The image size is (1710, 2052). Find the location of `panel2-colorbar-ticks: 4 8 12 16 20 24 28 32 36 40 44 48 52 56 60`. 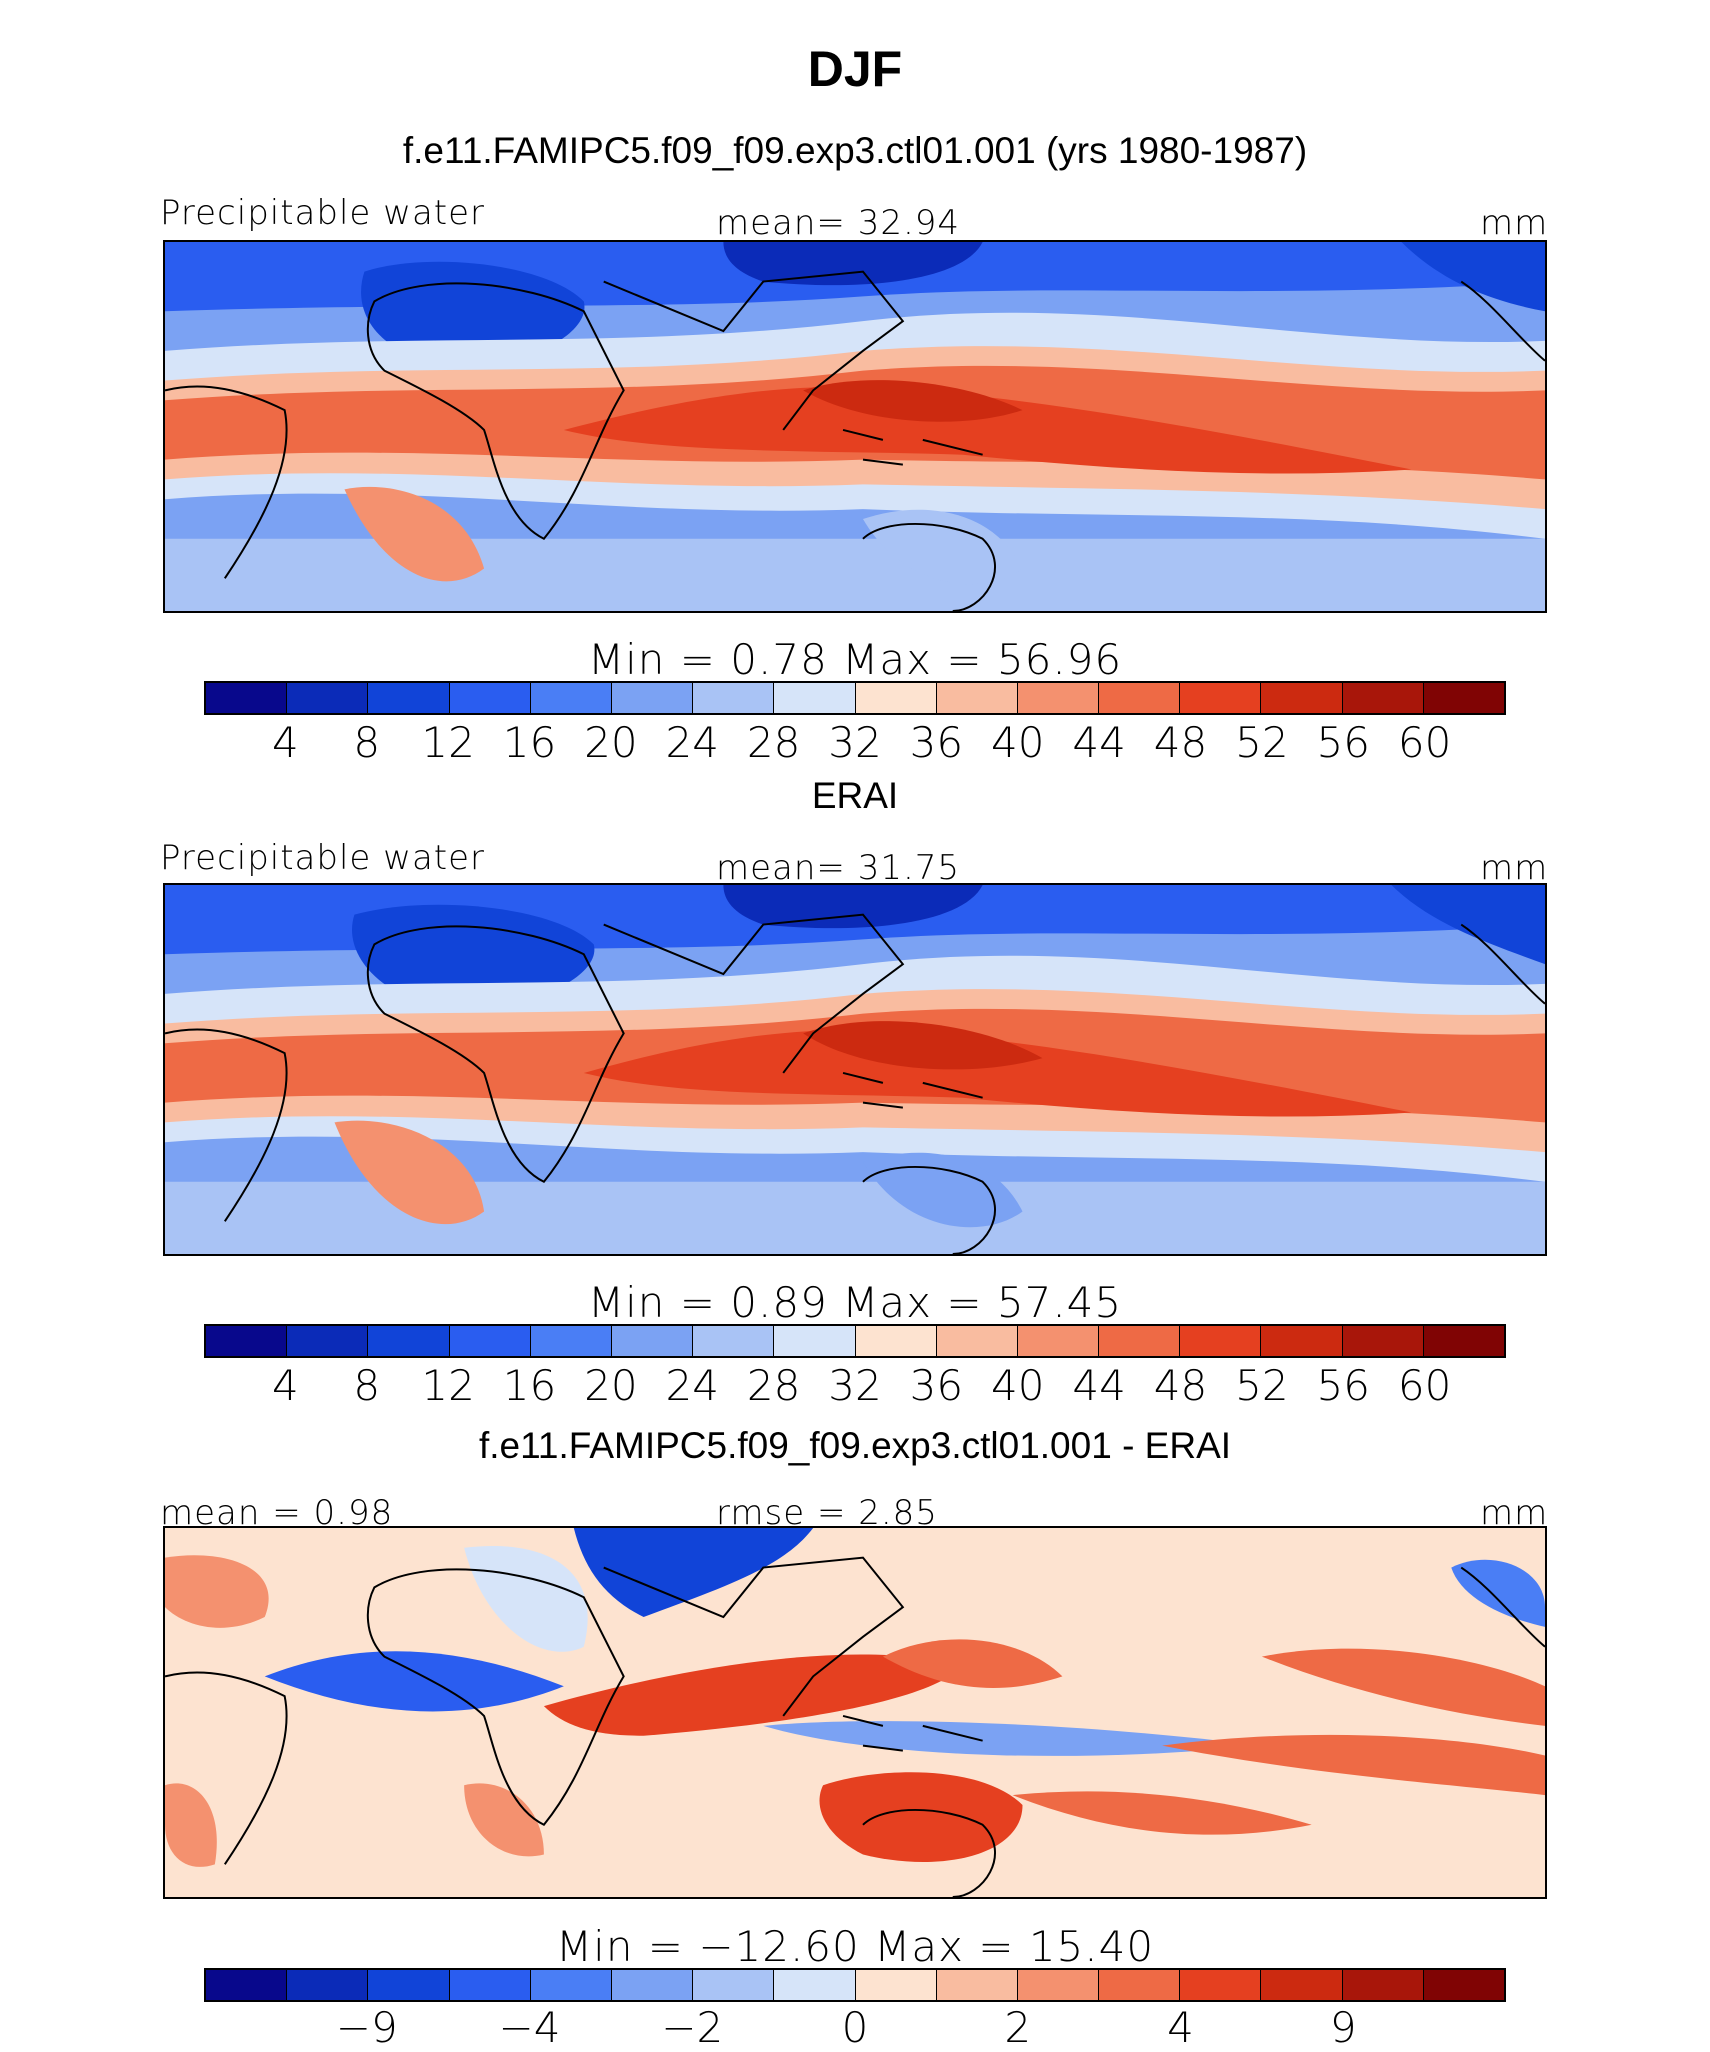

panel2-colorbar-ticks: 4 8 12 16 20 24 28 32 36 40 44 48 52 56 60 is located at coordinates (855, 1385).